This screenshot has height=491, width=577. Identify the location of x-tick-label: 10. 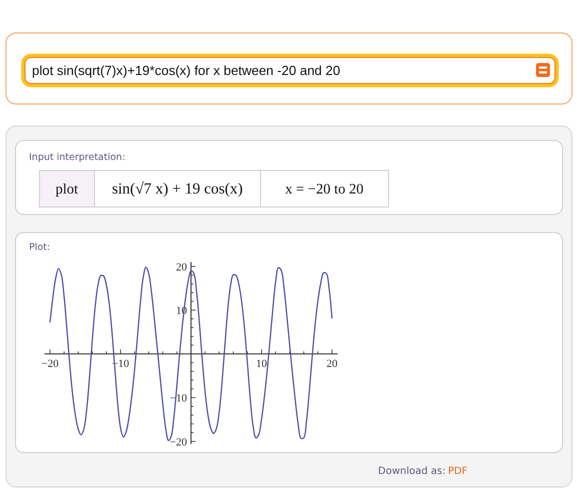
(262, 364).